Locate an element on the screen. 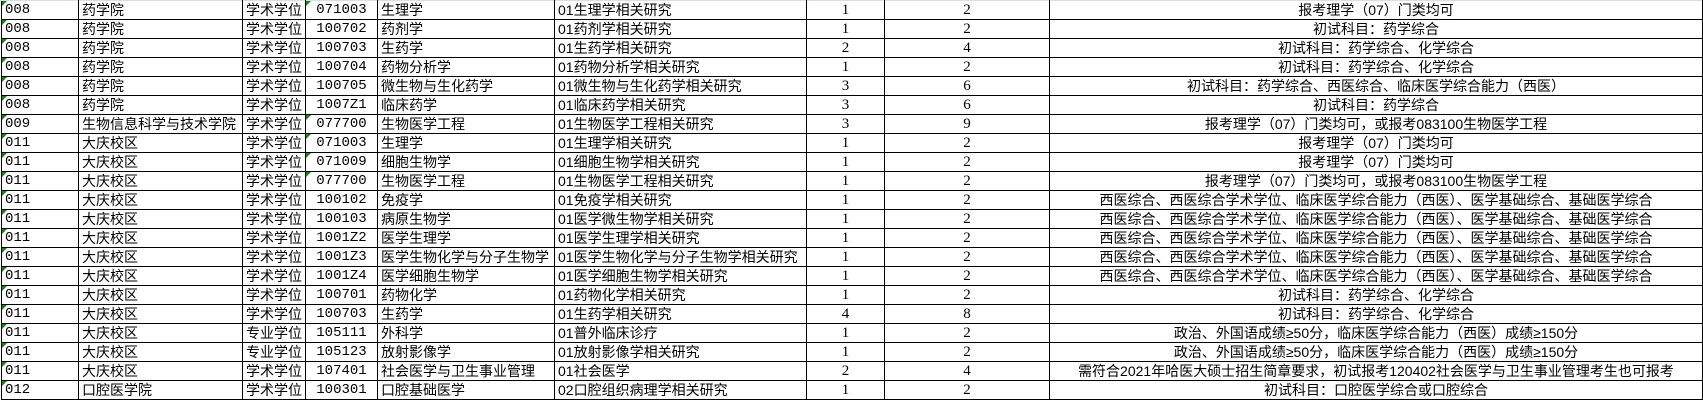  cell-major-code: 107401 is located at coordinates (341, 371).